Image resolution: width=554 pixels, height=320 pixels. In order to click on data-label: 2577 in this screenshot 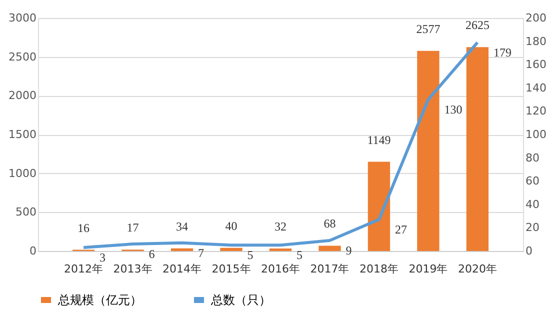, I will do `click(428, 29)`.